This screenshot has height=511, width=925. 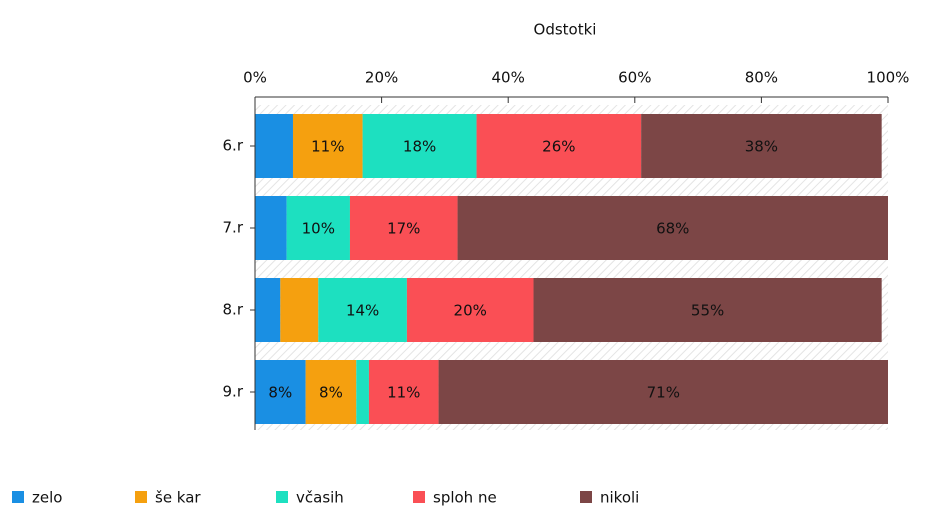 What do you see at coordinates (255, 78) in the screenshot?
I see `x-tick-label: 0%` at bounding box center [255, 78].